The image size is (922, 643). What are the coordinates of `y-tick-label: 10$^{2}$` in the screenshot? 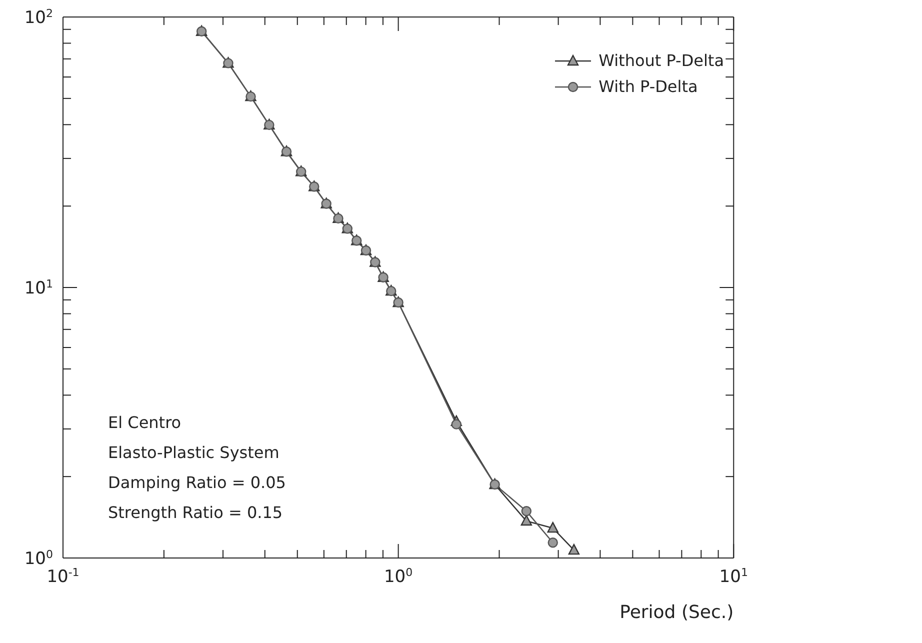 It's located at (38, 17).